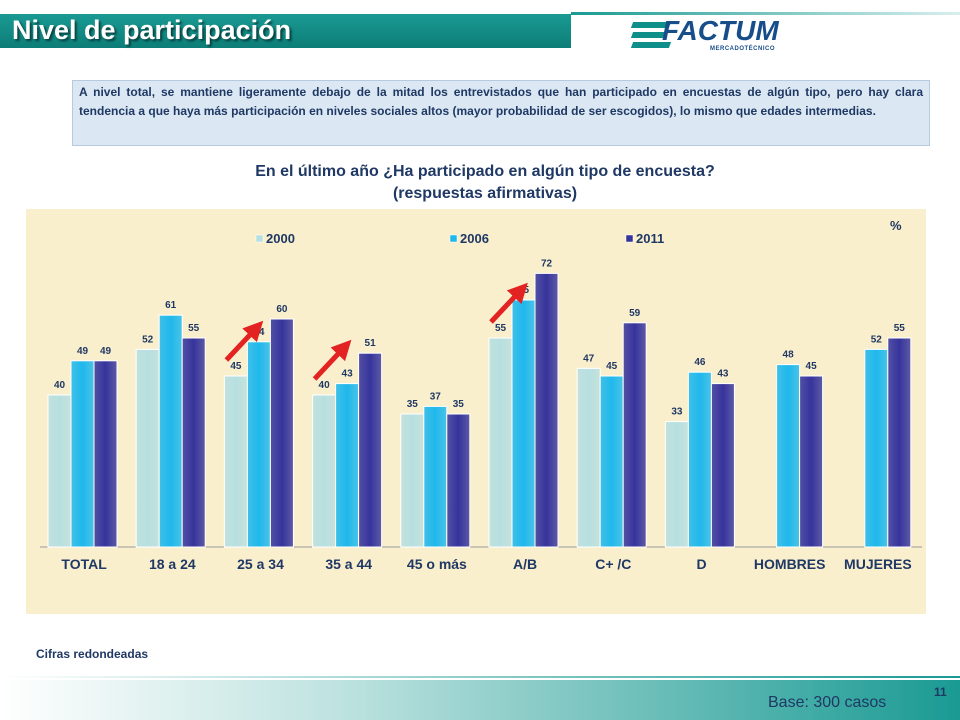  What do you see at coordinates (171, 305) in the screenshot?
I see `value-label: 61` at bounding box center [171, 305].